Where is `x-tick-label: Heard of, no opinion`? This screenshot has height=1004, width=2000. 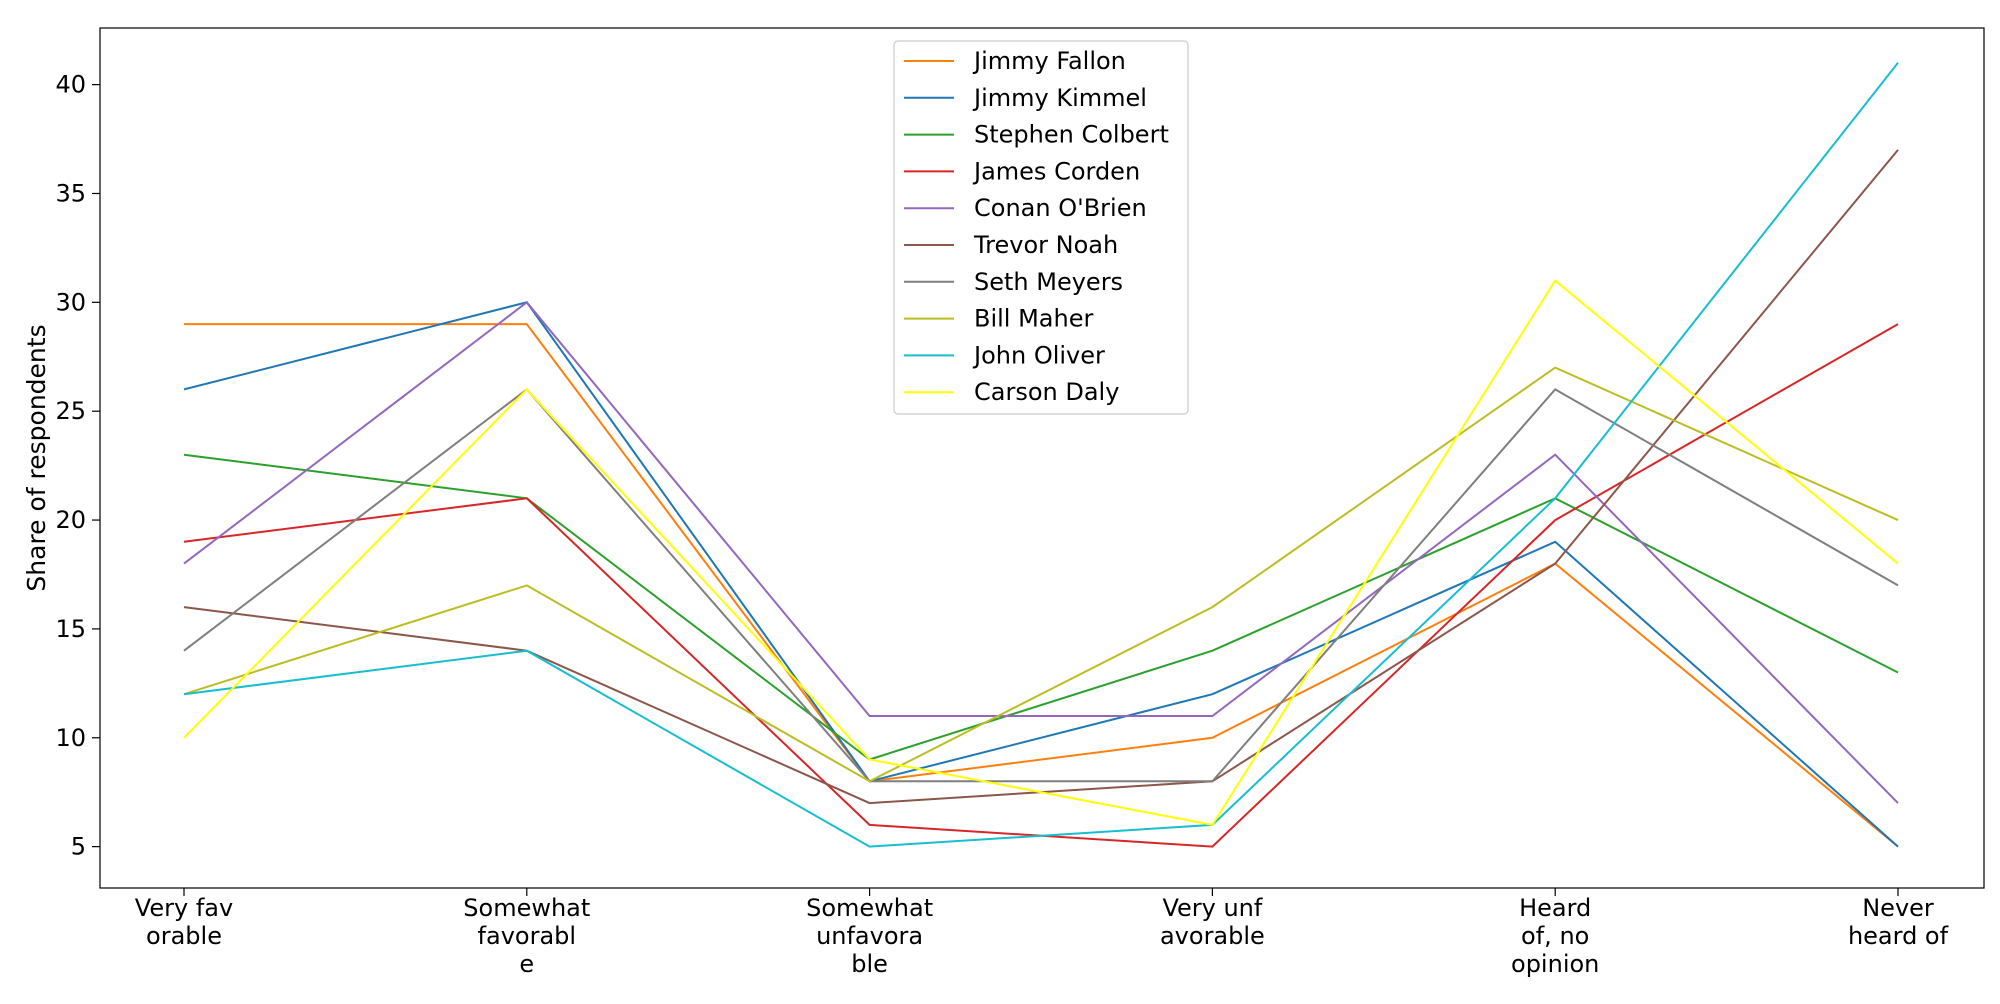
x-tick-label: Heard of, no opinion is located at coordinates (1555, 936).